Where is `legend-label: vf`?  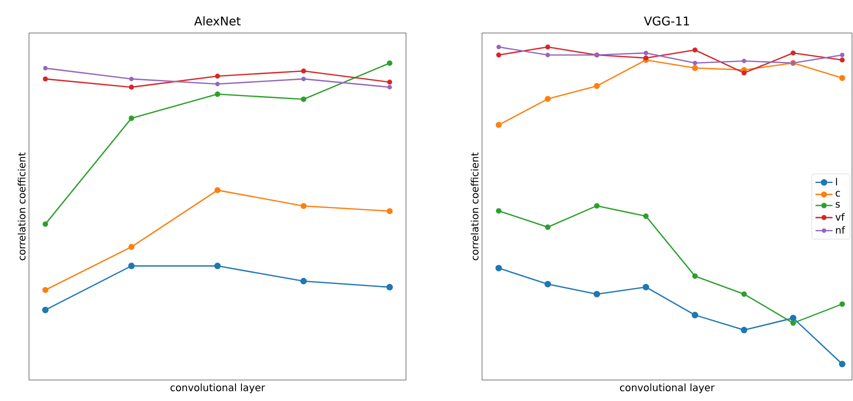 legend-label: vf is located at coordinates (840, 217).